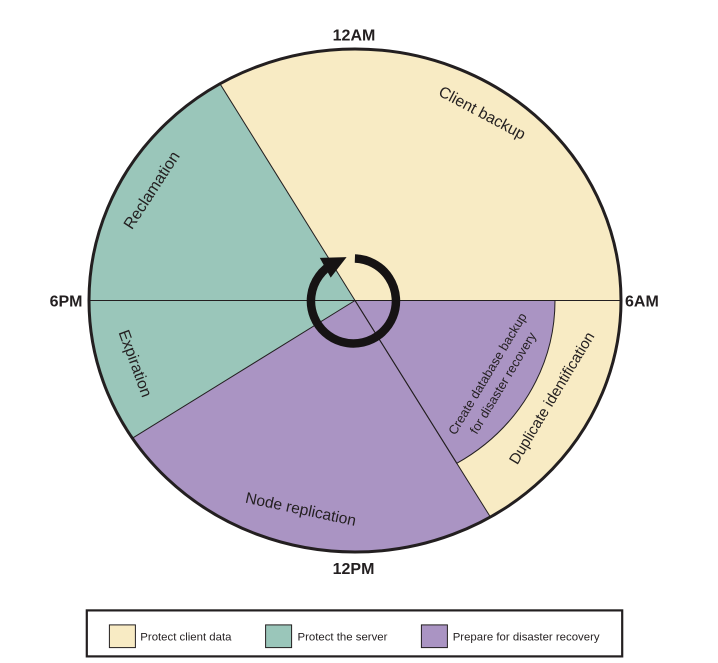 This screenshot has width=718, height=663. What do you see at coordinates (186, 637) in the screenshot?
I see `svg-text: Protect client data` at bounding box center [186, 637].